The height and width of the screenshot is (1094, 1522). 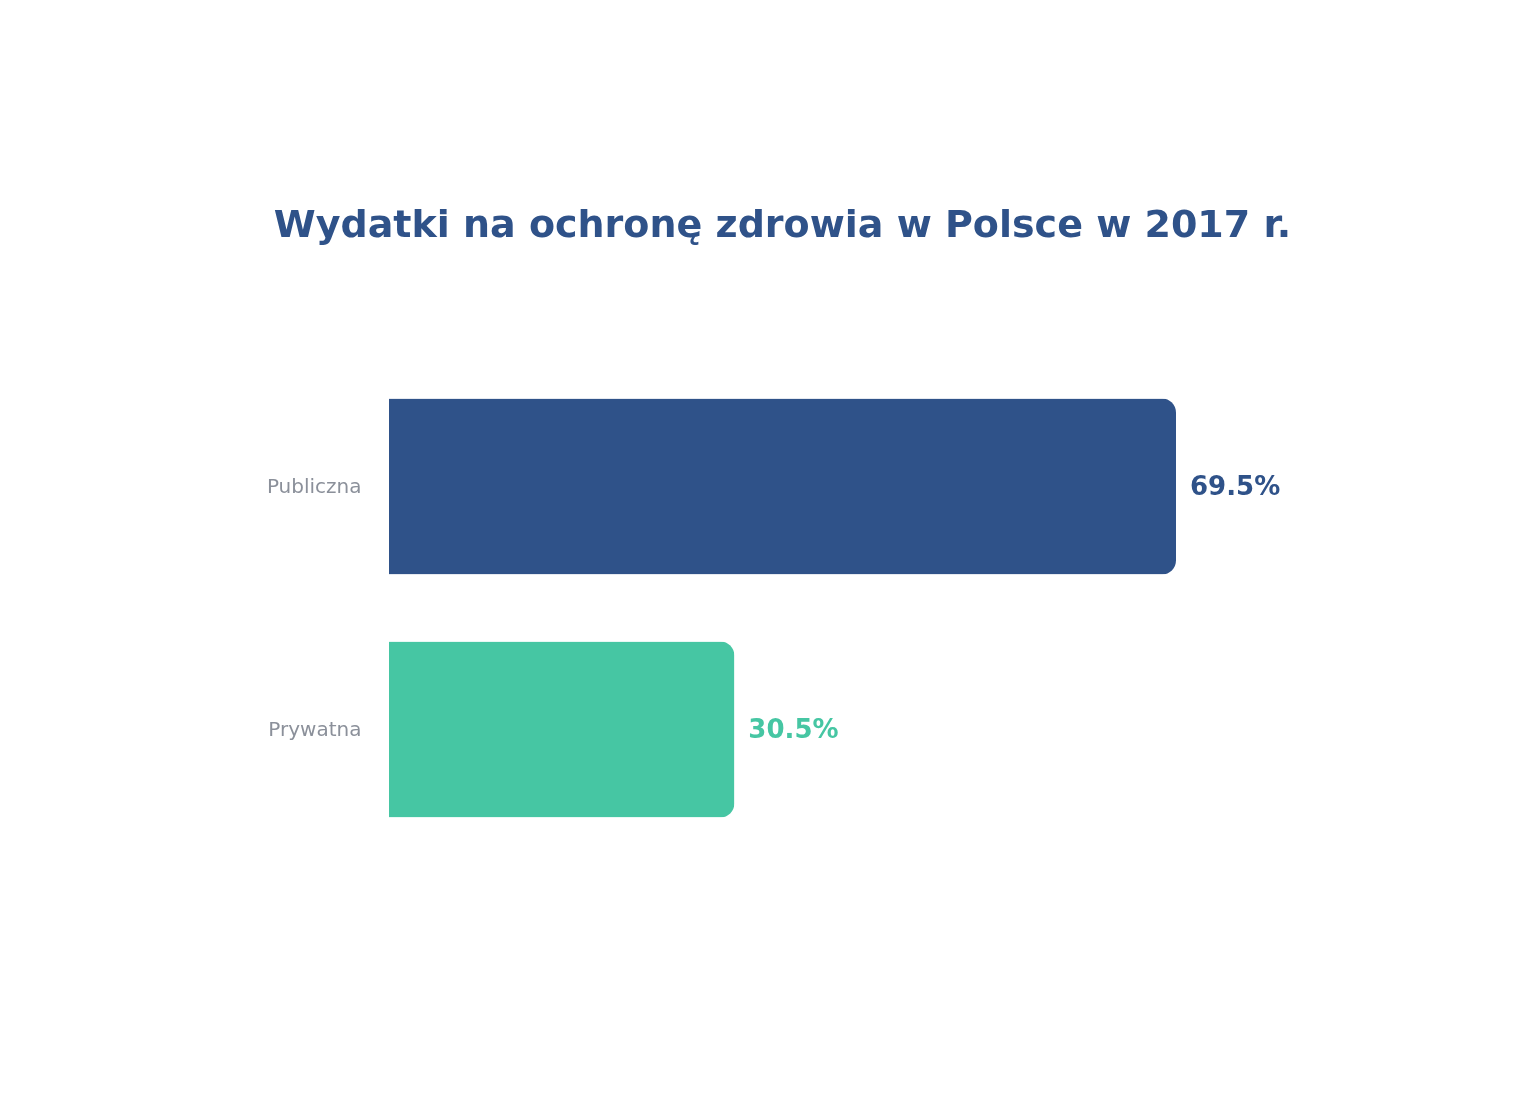 What do you see at coordinates (782, 224) in the screenshot?
I see `chart-title: Wydatki na ochronę zdrowia w Polsce w 2017 r.` at bounding box center [782, 224].